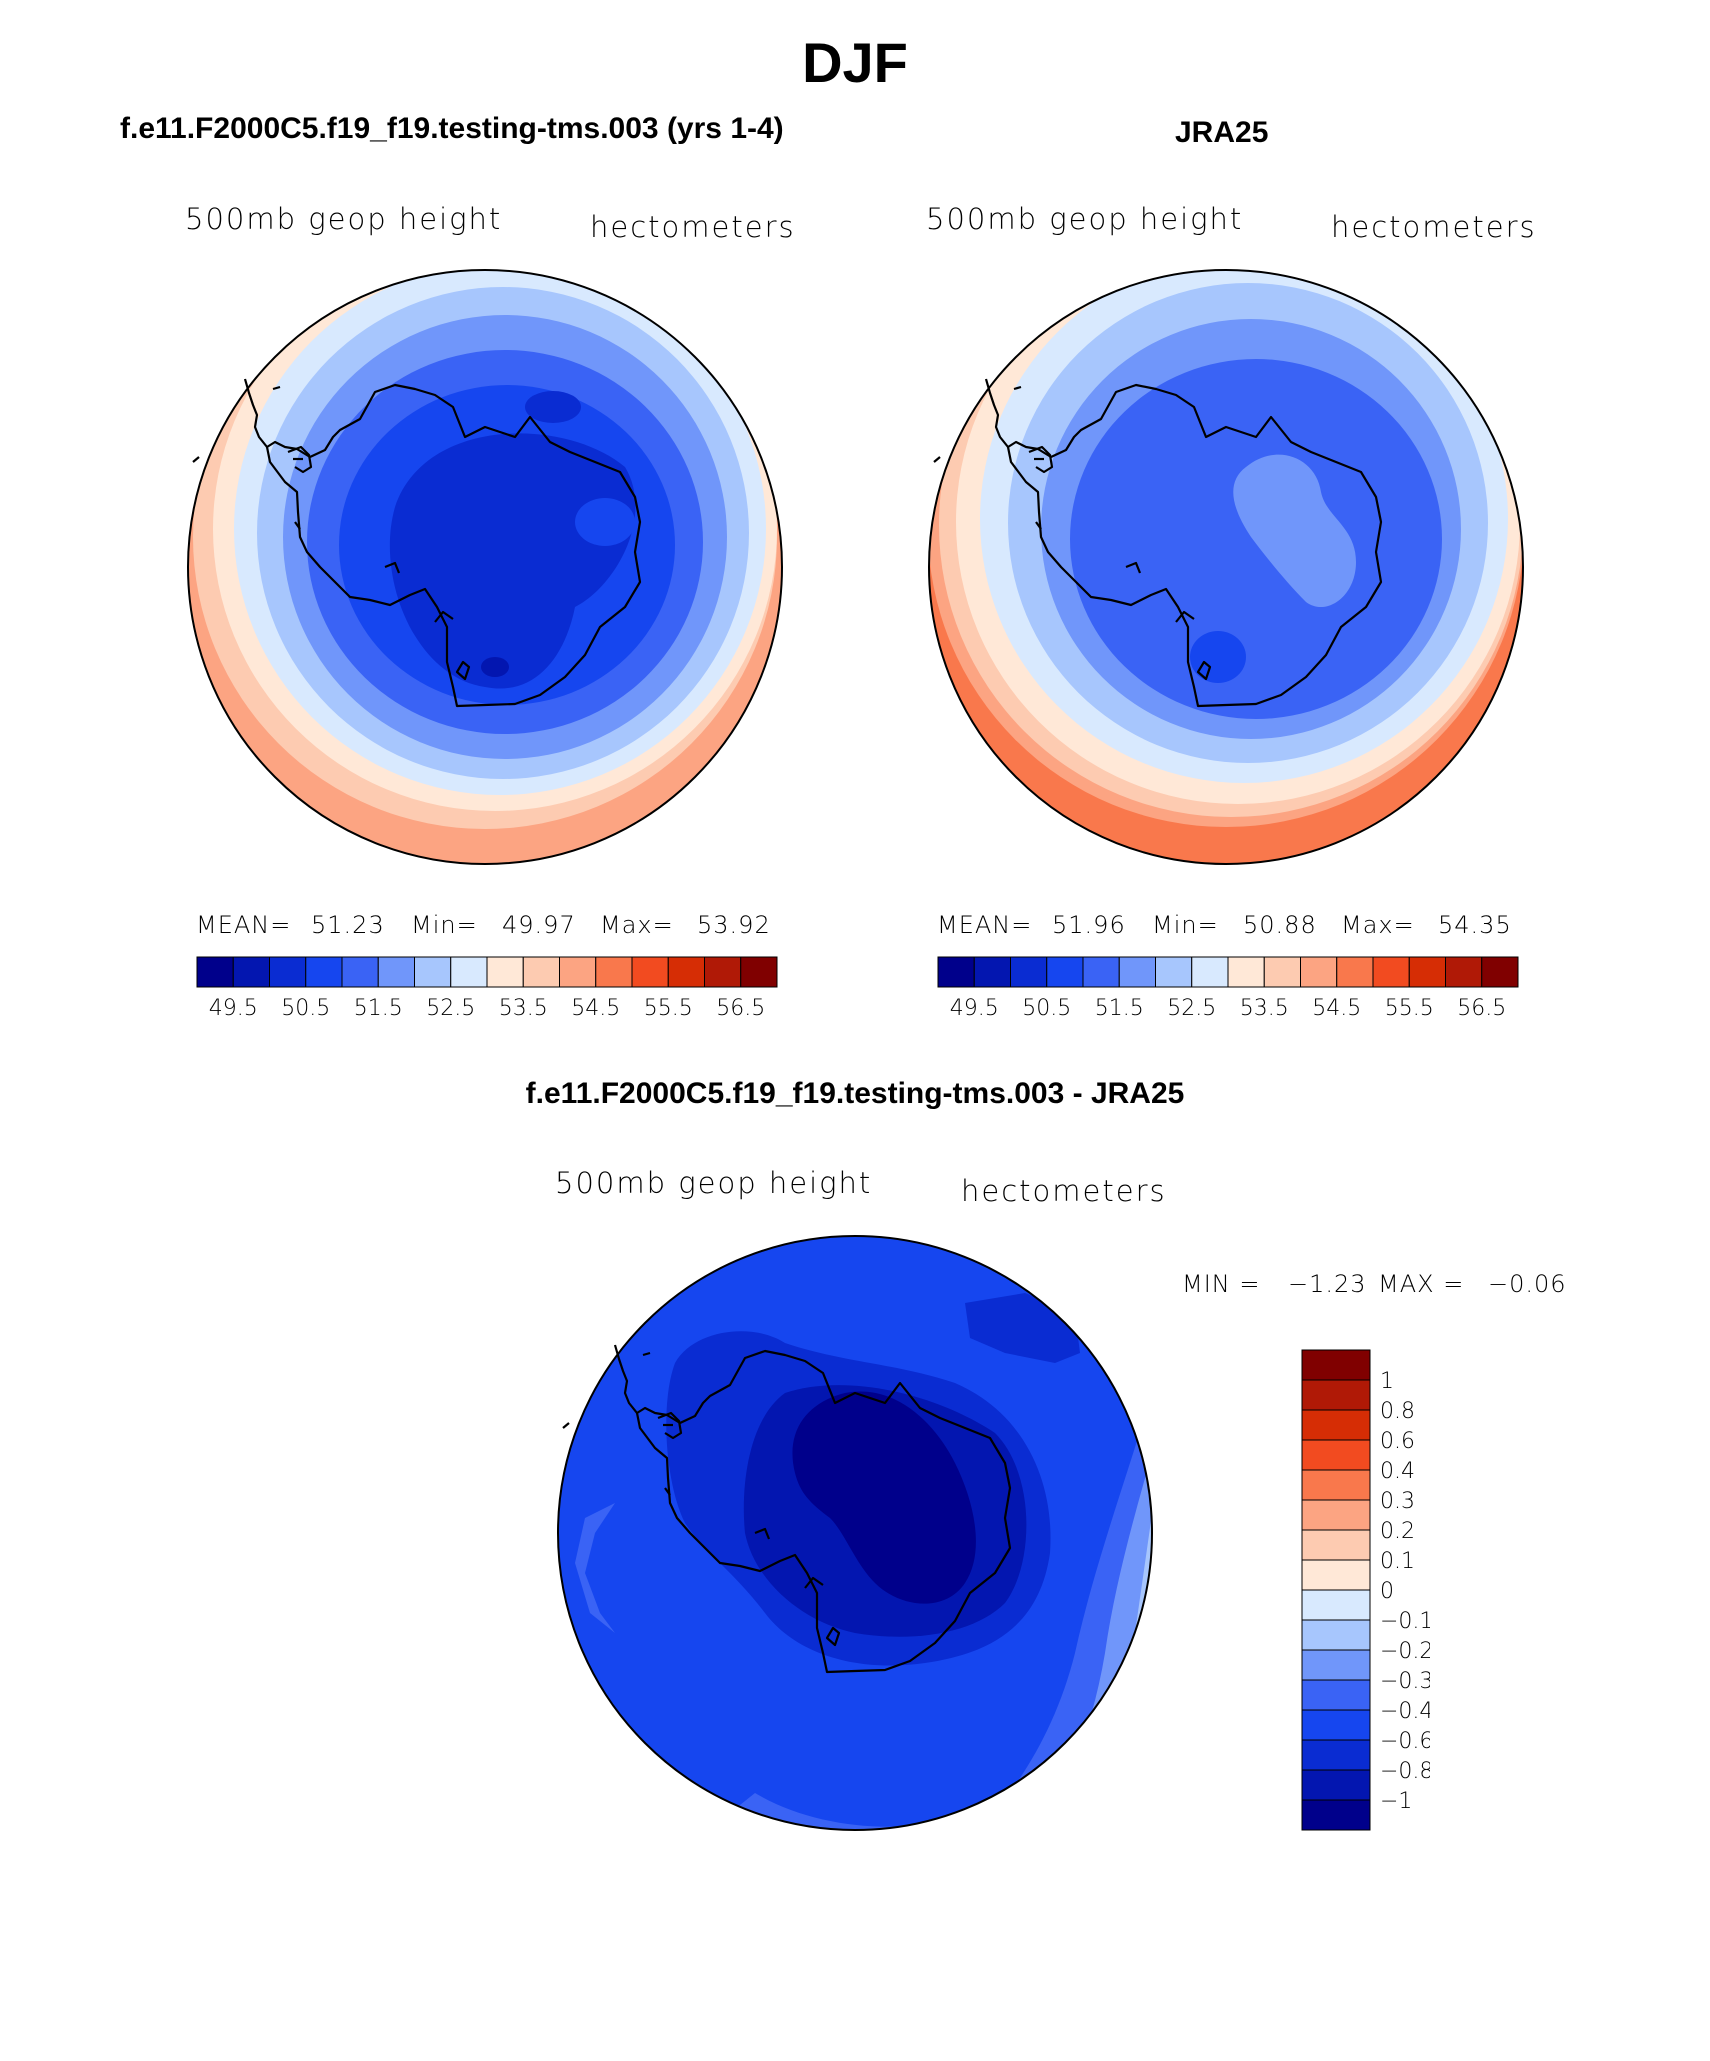 Image resolution: width=1710 pixels, height=2061 pixels. Describe the element at coordinates (1397, 1471) in the screenshot. I see `colorbar-tick-label: 0.4` at that location.